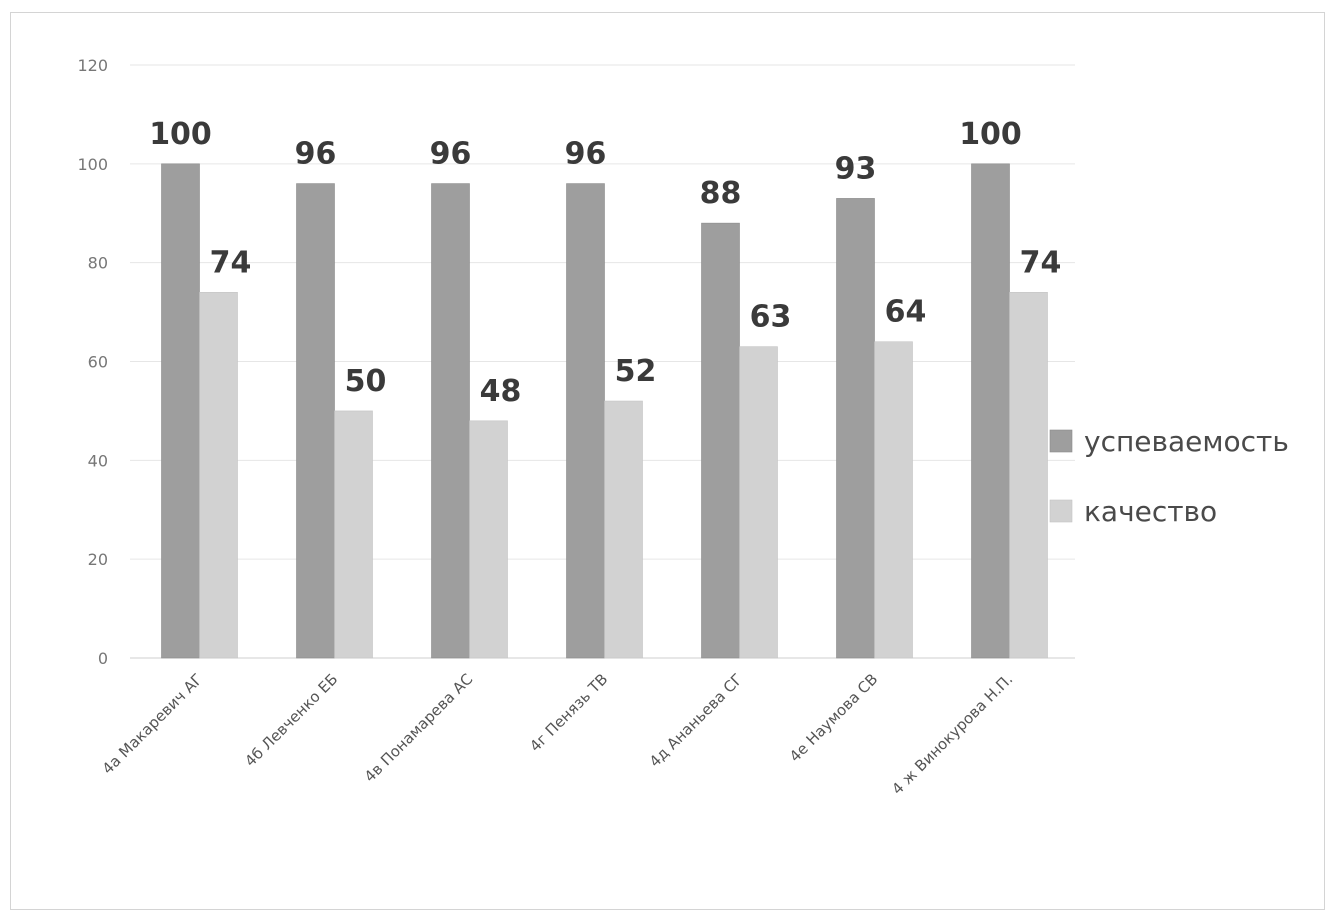 The height and width of the screenshot is (916, 1331). Describe the element at coordinates (366, 381) in the screenshot. I see `data-label: 50` at that location.